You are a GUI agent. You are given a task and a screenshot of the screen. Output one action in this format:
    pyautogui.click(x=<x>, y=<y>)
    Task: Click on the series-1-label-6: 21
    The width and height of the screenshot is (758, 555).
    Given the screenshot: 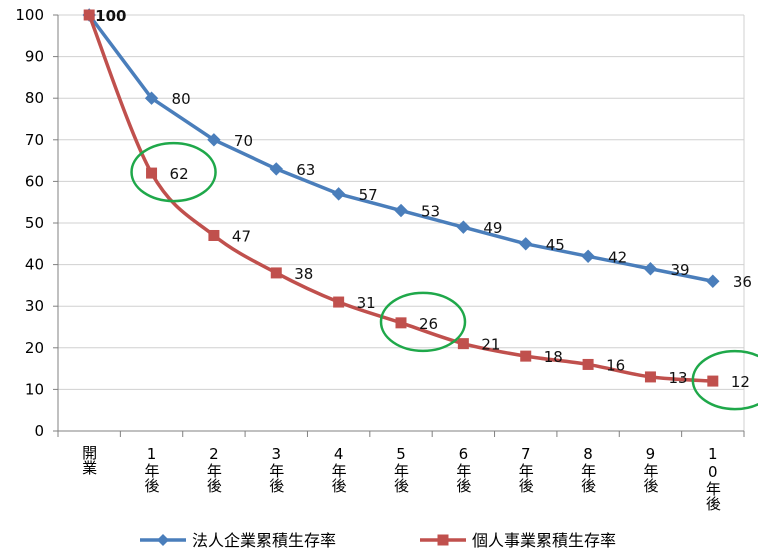 What is the action you would take?
    pyautogui.click(x=490, y=345)
    